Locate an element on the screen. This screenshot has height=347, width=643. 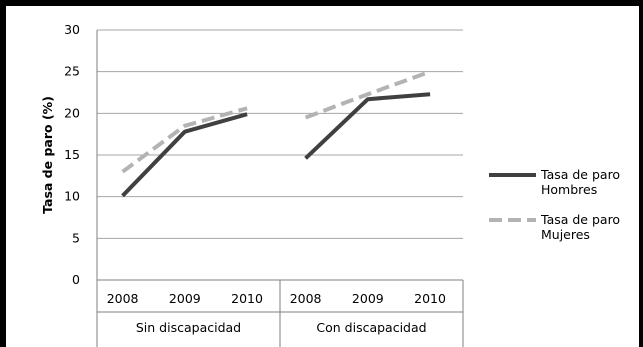
y-tick-label: 10 is located at coordinates (72, 196).